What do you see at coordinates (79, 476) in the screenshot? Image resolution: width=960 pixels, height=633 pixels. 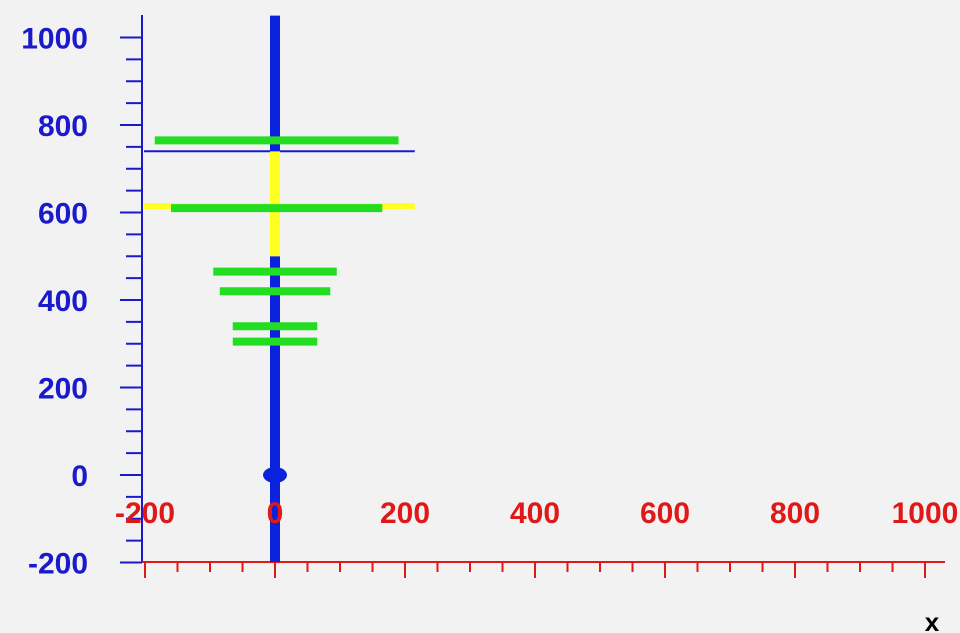 I see `y-tick-label: 0` at bounding box center [79, 476].